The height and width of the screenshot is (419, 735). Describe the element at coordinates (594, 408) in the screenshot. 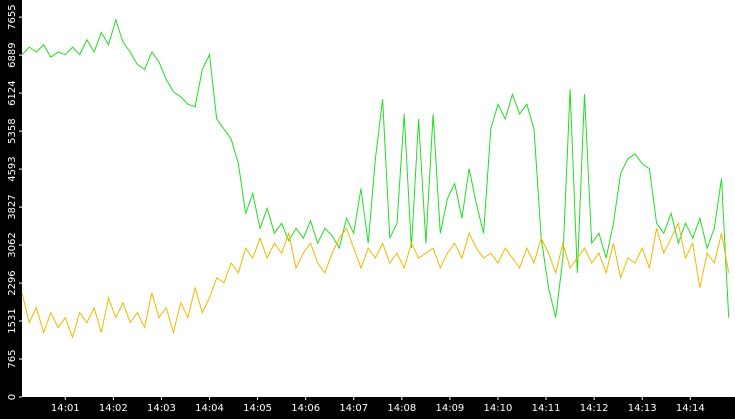

I see `x-tick-label: 14:12` at that location.